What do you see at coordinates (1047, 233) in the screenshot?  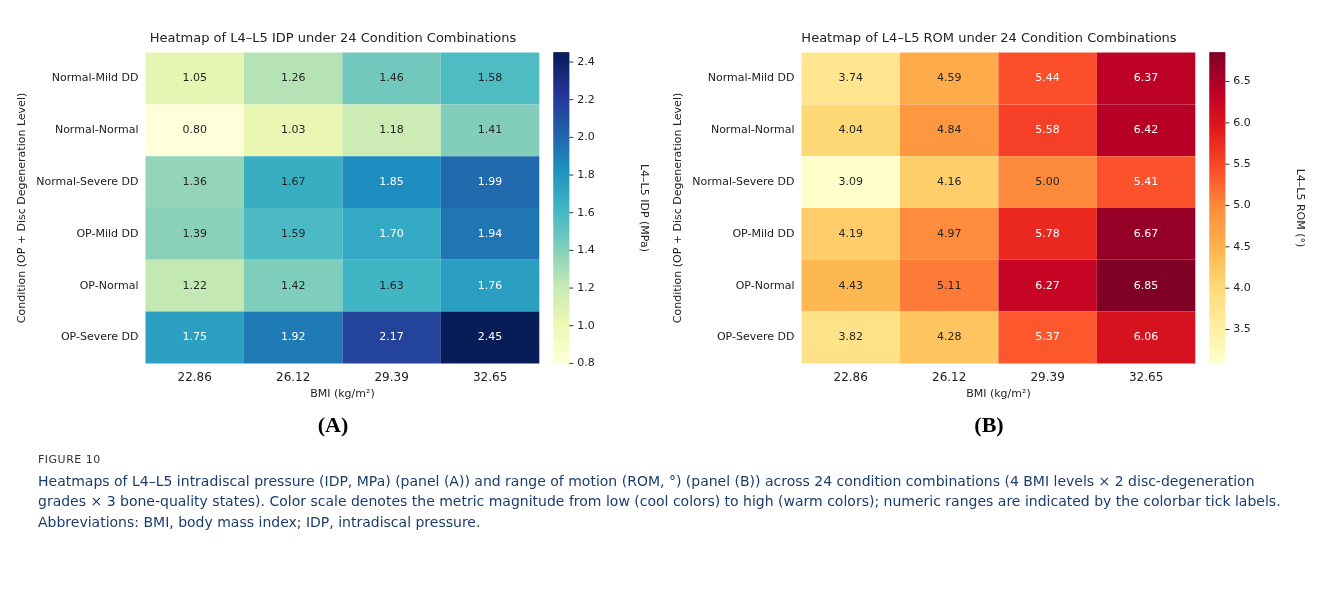 I see `data-label: 5.78` at bounding box center [1047, 233].